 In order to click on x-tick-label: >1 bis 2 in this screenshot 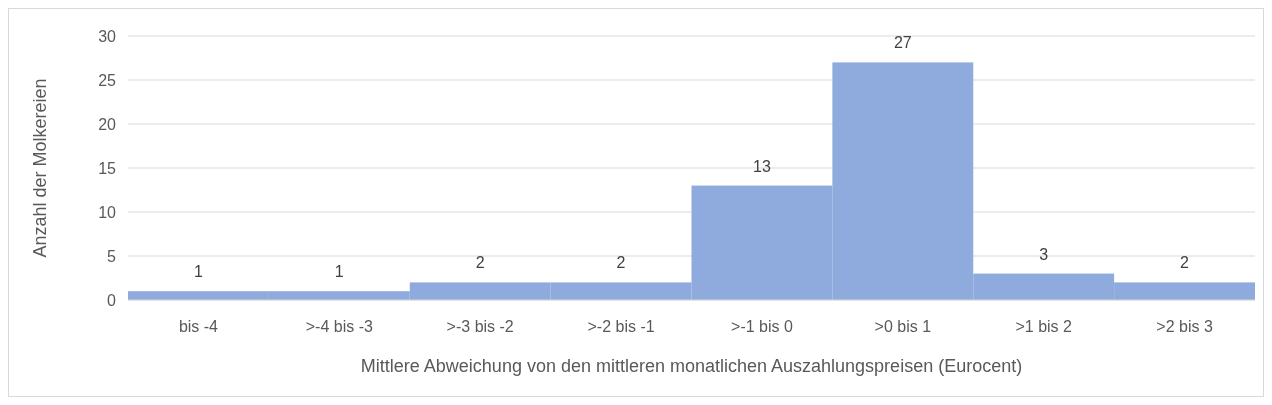, I will do `click(1044, 326)`.